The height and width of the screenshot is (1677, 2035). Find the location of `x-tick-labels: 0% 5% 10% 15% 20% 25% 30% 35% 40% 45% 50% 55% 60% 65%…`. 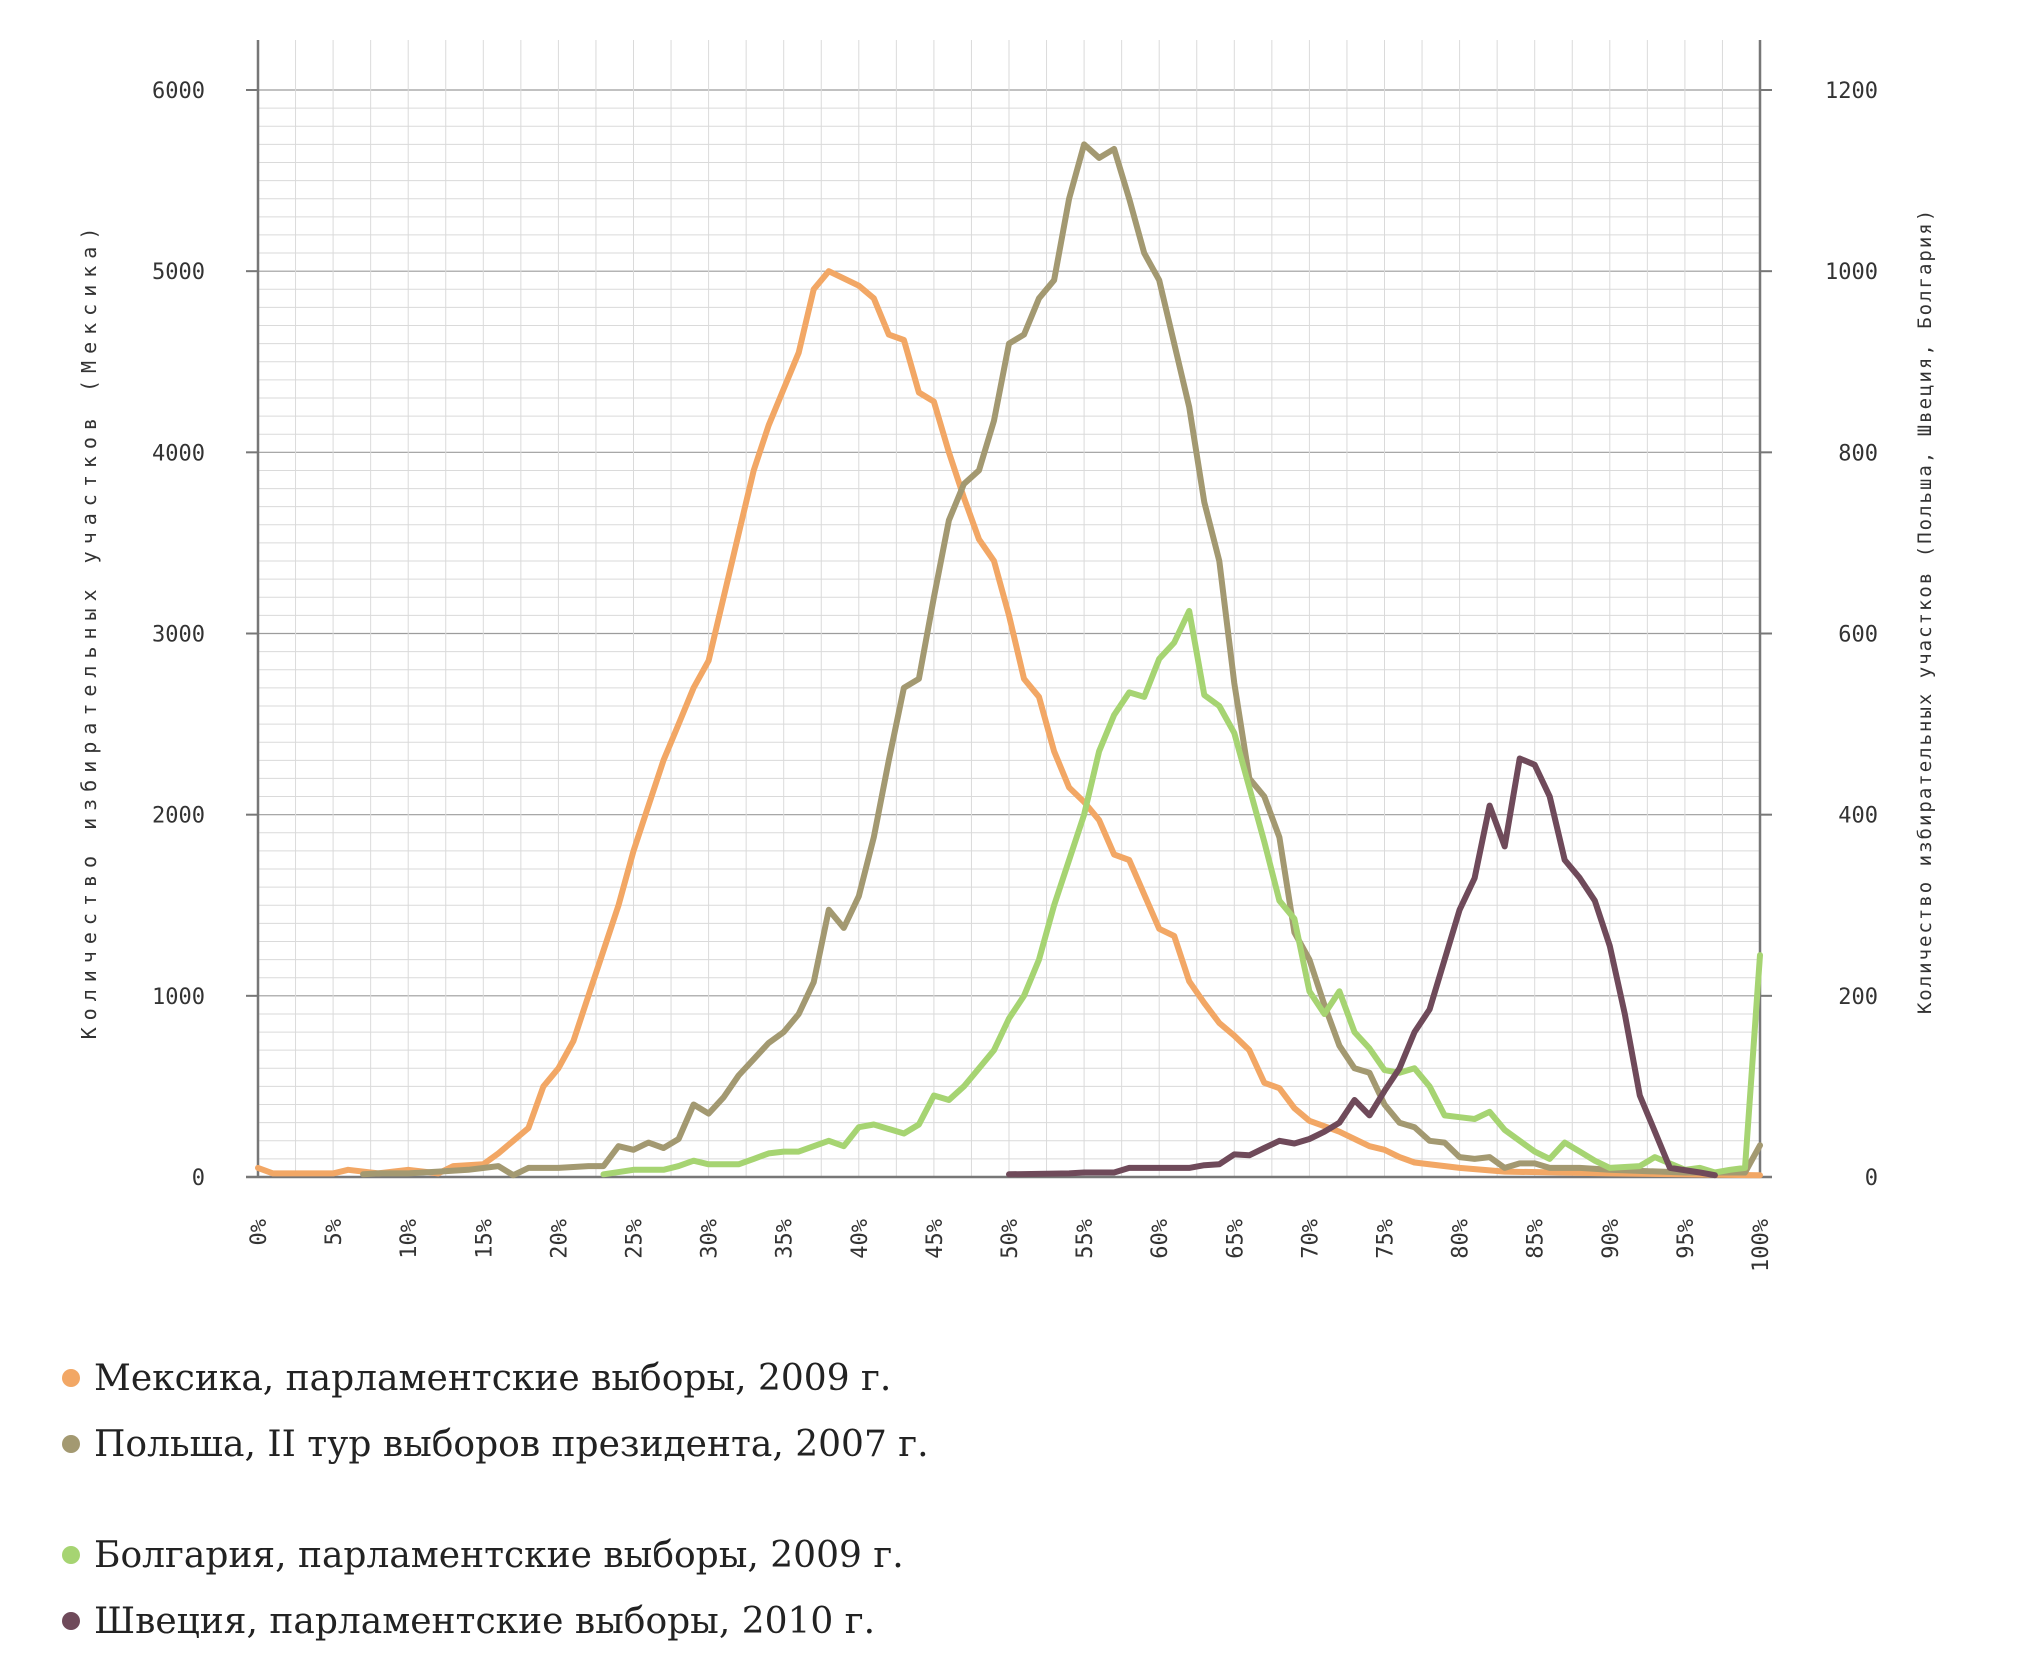

x-tick-labels: 0% 5% 10% 15% 20% 25% 30% 35% 40% 45% 50% 55% 60% 65%… is located at coordinates (1010, 1245).